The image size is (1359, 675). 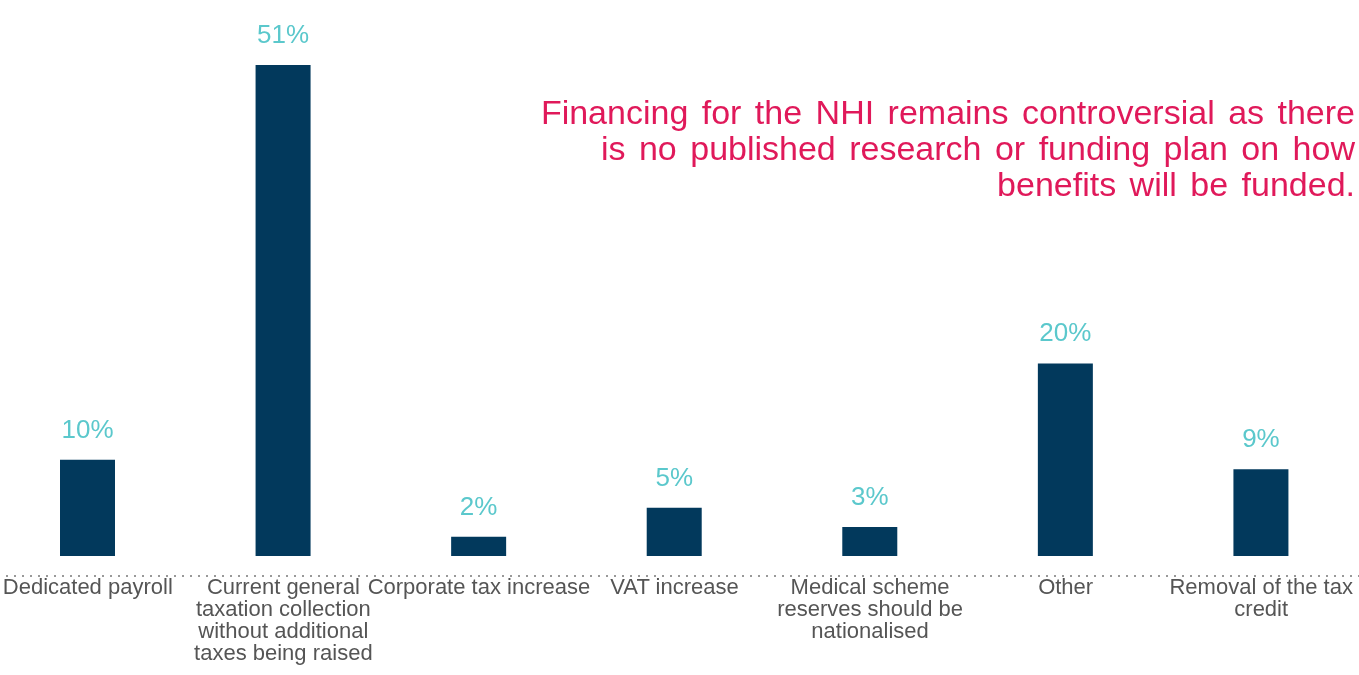 I want to click on data-label: 2%, so click(x=478, y=505).